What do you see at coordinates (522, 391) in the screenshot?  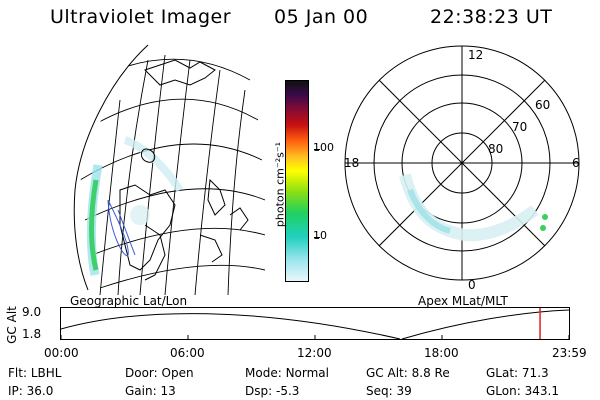 I see `status-glon: GLon: 343.1` at bounding box center [522, 391].